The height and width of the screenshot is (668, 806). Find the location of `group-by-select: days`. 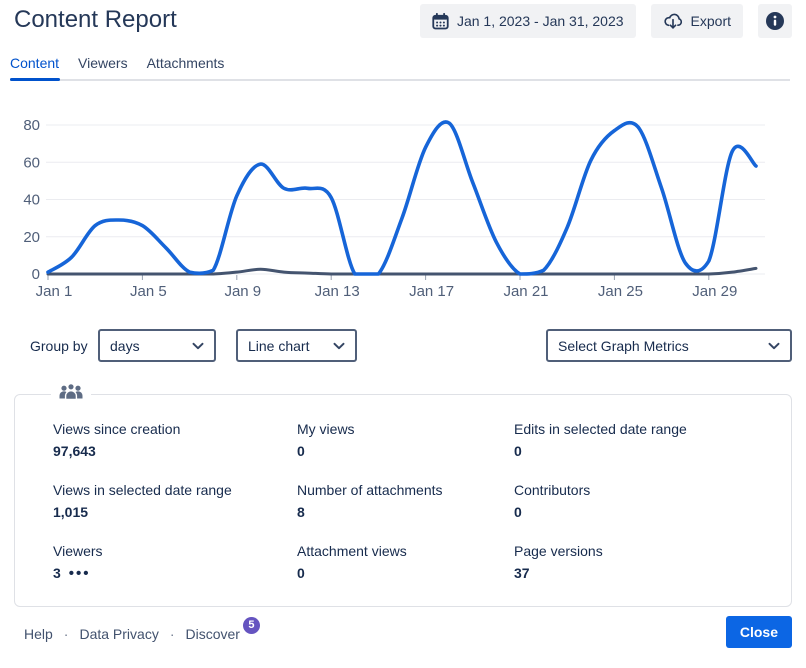

group-by-select: days is located at coordinates (157, 345).